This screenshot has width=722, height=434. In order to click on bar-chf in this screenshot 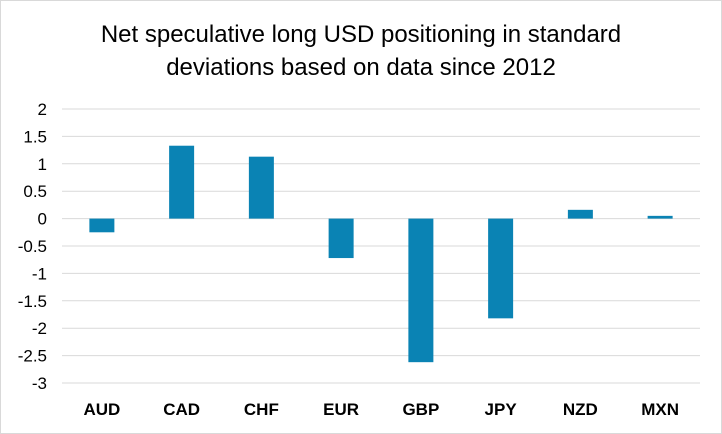, I will do `click(261, 187)`.